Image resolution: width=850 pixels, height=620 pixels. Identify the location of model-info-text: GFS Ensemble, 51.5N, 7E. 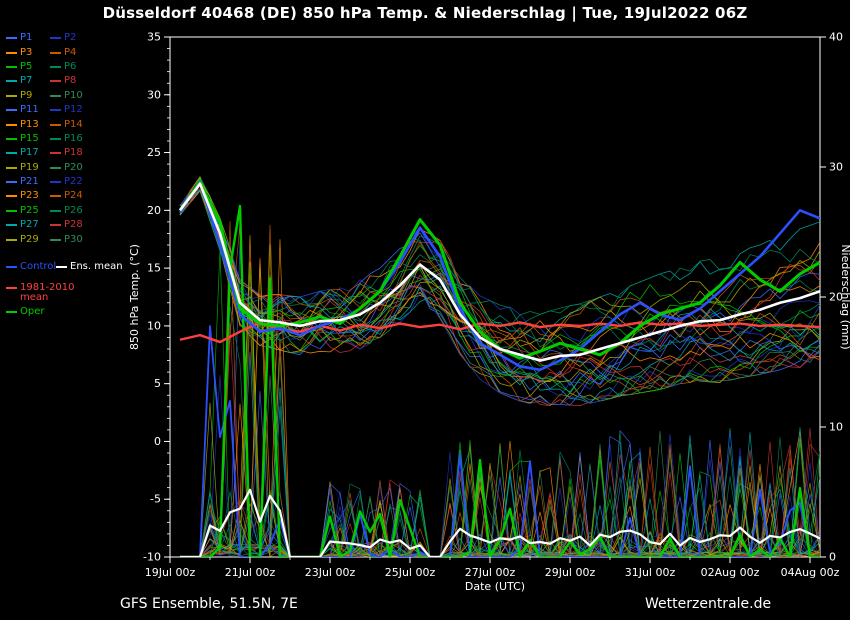
(209, 604).